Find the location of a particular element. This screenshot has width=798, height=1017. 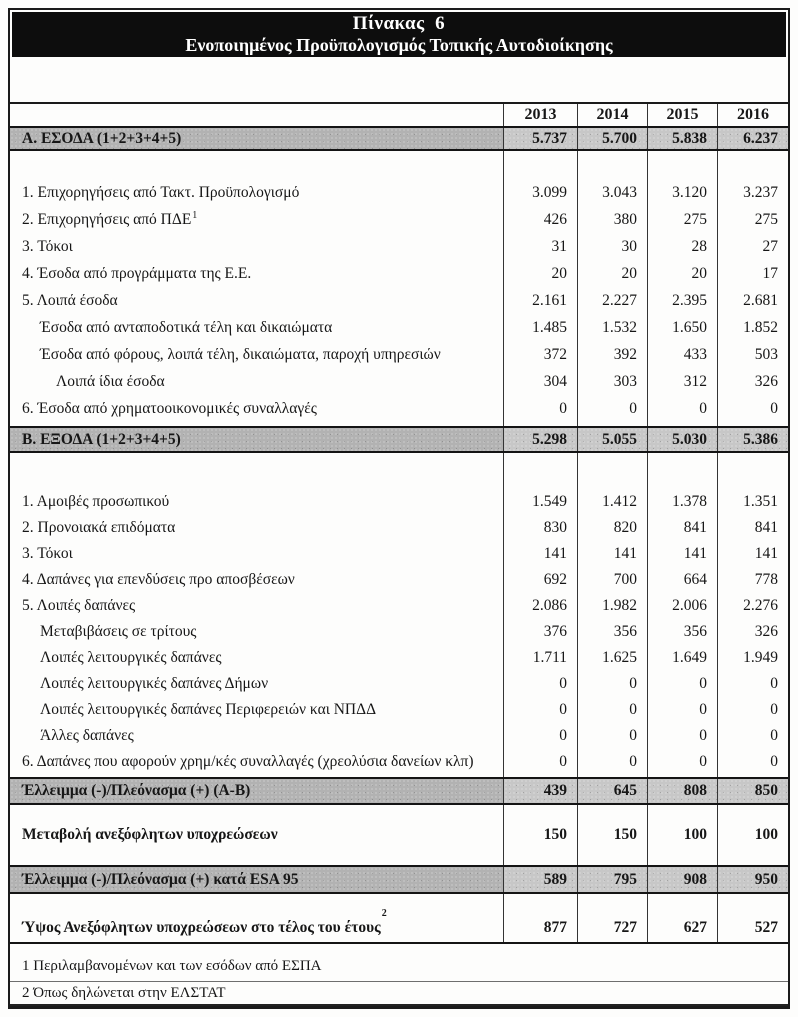

title-spacer is located at coordinates (399, 81).